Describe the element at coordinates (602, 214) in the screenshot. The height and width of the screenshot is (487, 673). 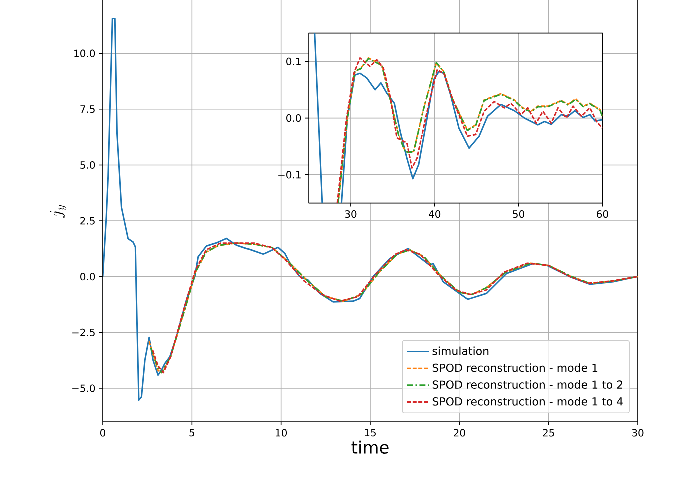
I see `x-tick-label: 60` at that location.